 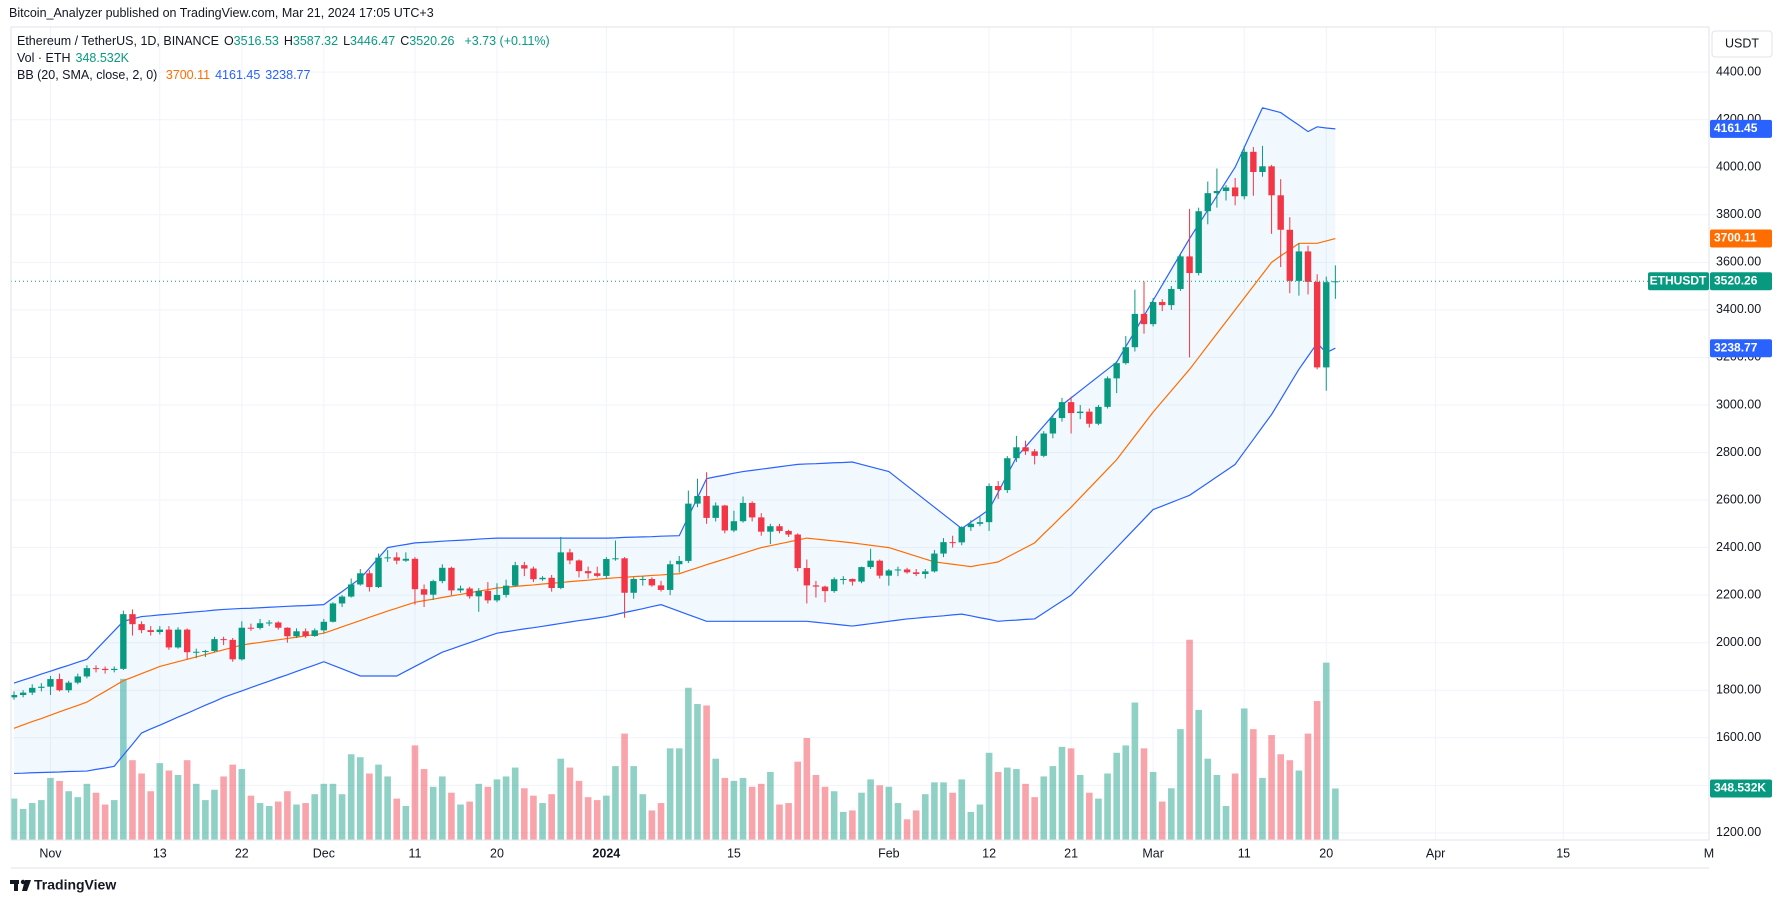 What do you see at coordinates (1244, 853) in the screenshot?
I see `x-tick-label: 11` at bounding box center [1244, 853].